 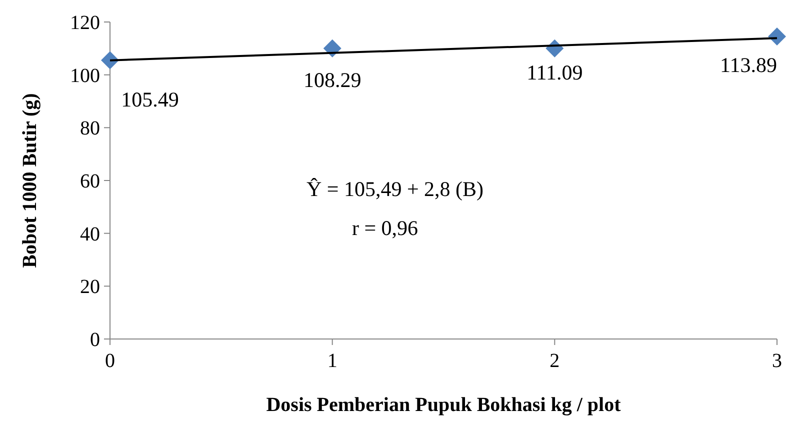 I want to click on x-tick-label: 2, so click(x=555, y=361).